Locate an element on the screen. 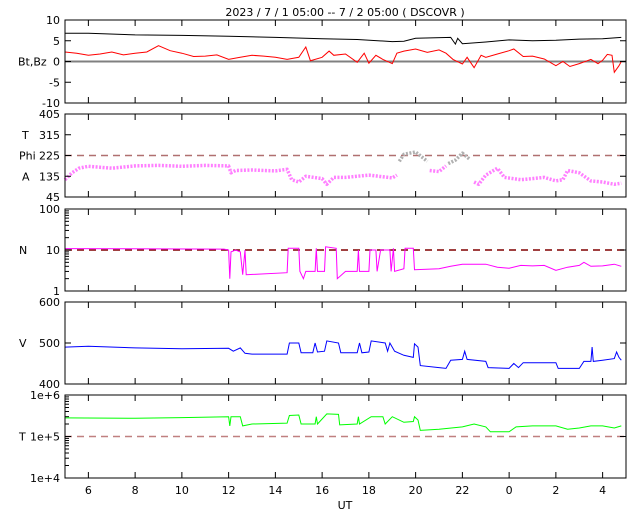 The width and height of the screenshot is (640, 516). y-tick-label: 1e+4 is located at coordinates (45, 478).